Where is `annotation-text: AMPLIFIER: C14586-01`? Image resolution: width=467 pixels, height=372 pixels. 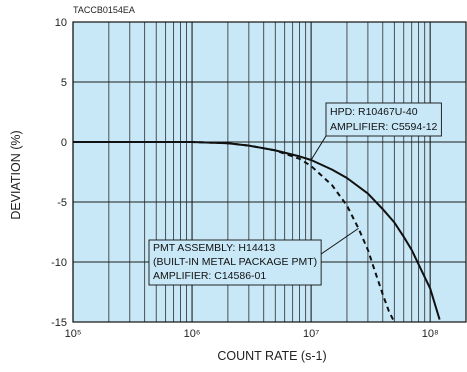
annotation-text: AMPLIFIER: C14586-01 is located at coordinates (209, 276).